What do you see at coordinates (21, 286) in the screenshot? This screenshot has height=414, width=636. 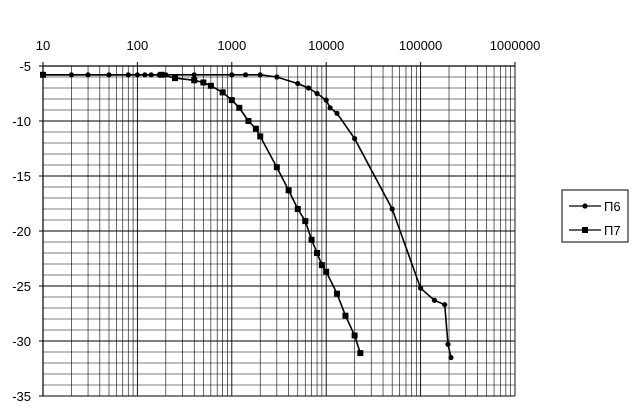 I see `y-tick-label: -25` at bounding box center [21, 286].